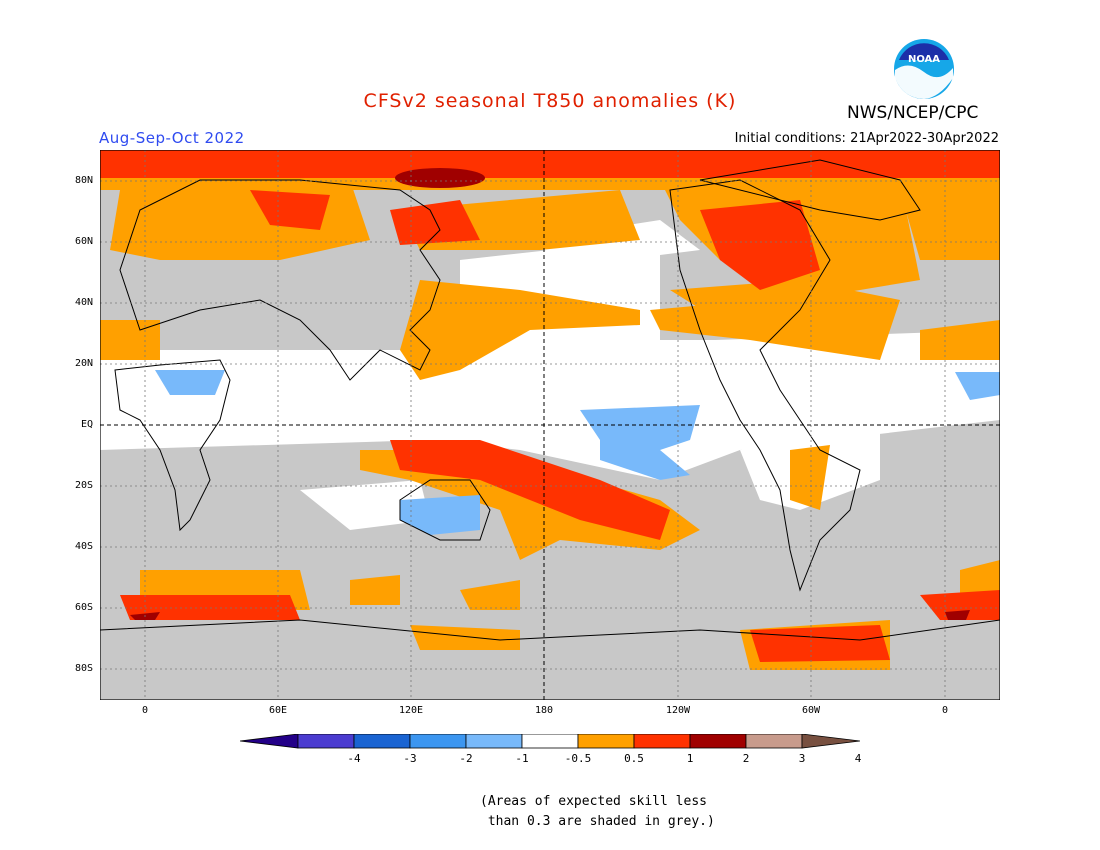  I want to click on lon-label: 180, so click(544, 710).